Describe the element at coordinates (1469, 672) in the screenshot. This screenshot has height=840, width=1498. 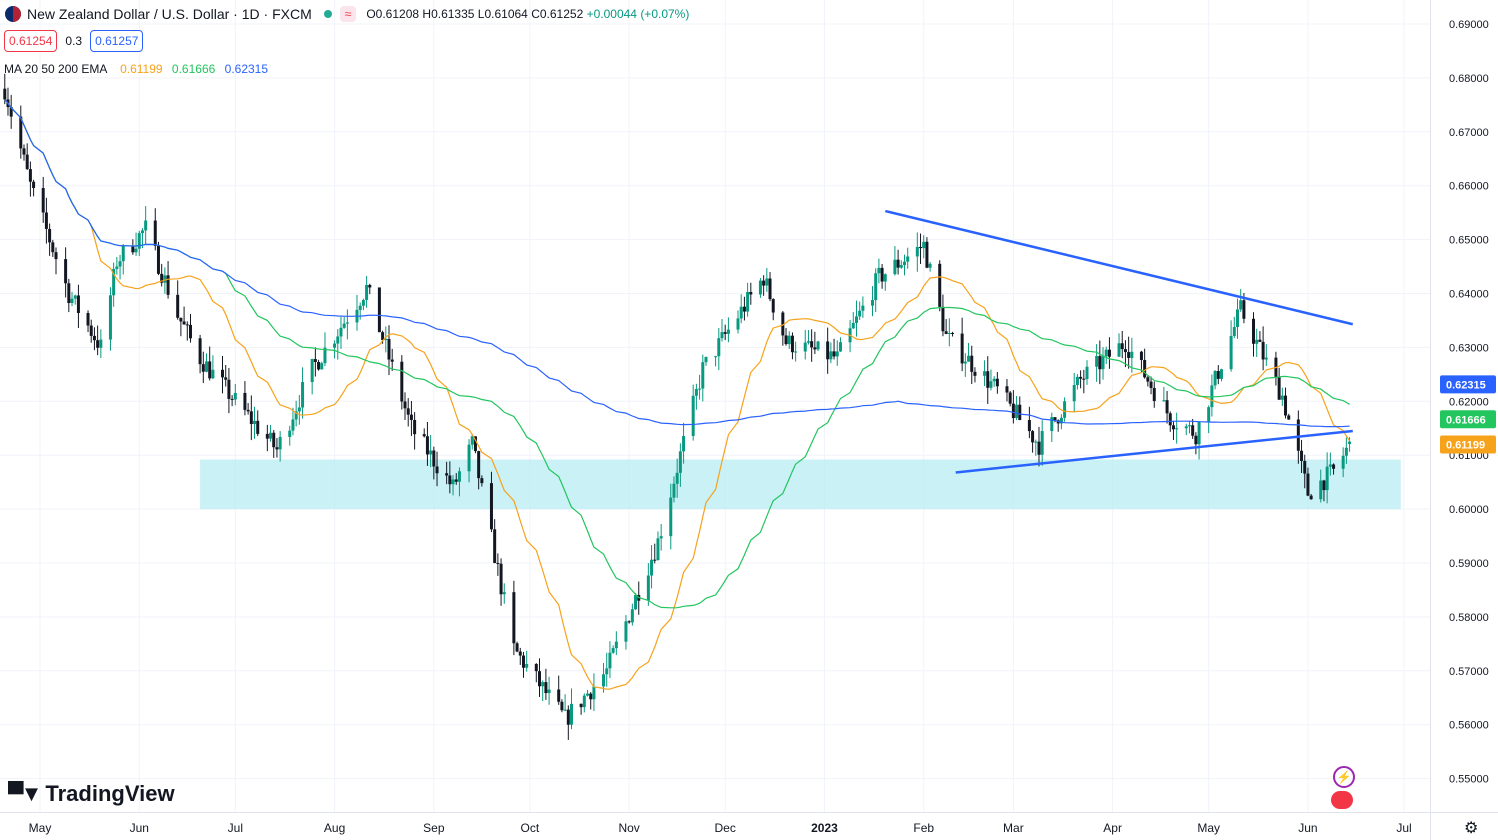
I see `price-tick-label: 0.57000` at that location.